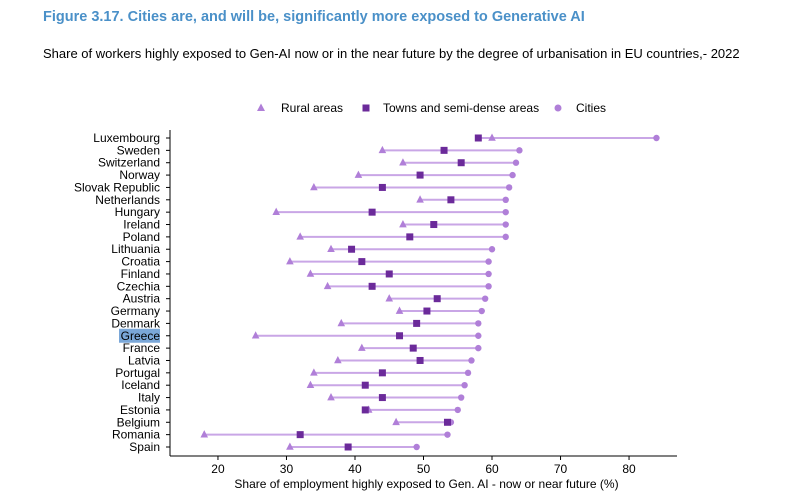  Describe the element at coordinates (558, 108) in the screenshot. I see `legend-marker-cities` at that location.